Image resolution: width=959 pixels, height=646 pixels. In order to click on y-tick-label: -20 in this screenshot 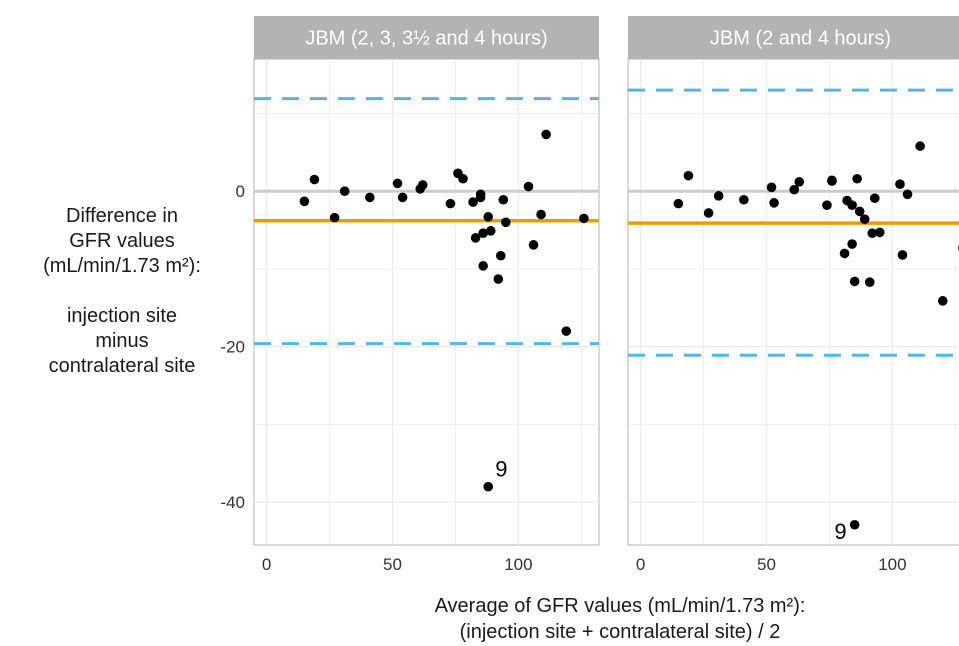, I will do `click(232, 347)`.